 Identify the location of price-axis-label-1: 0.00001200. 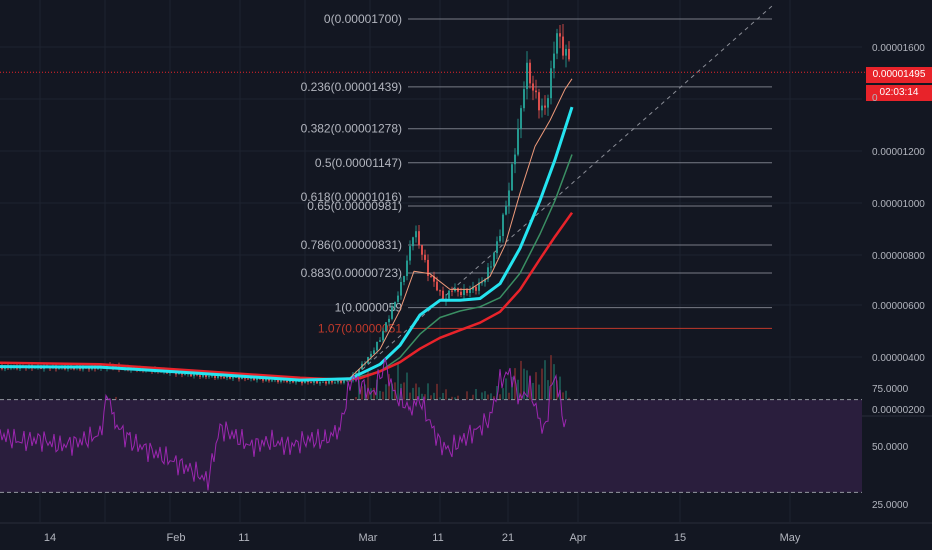
(898, 152).